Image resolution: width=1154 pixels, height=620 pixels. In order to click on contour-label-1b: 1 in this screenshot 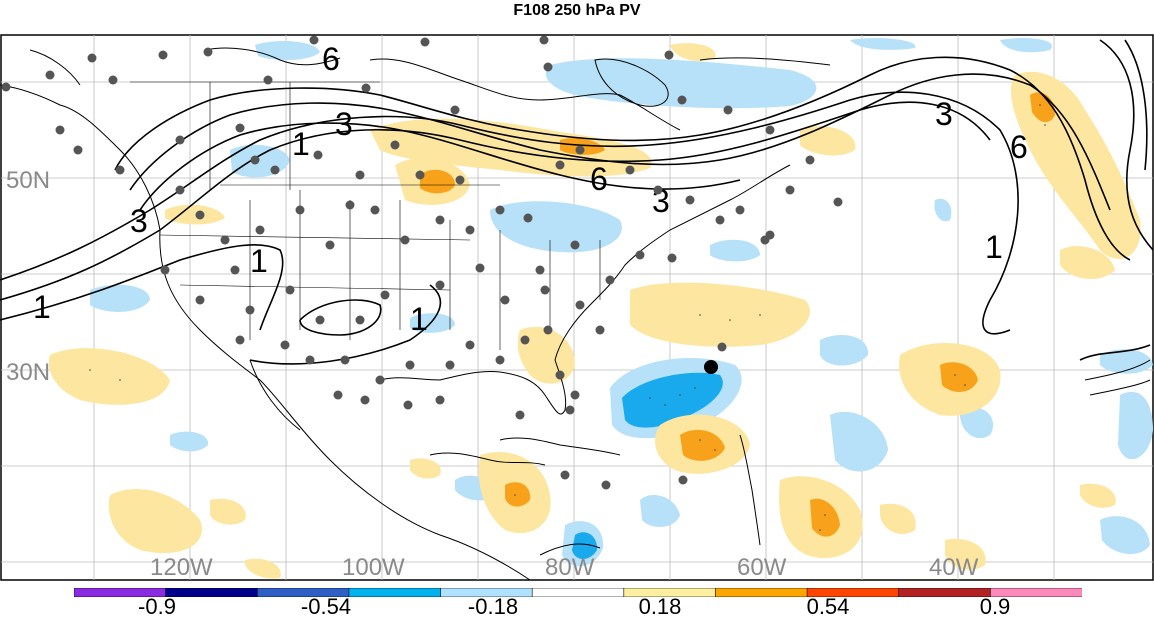, I will do `click(42, 307)`.